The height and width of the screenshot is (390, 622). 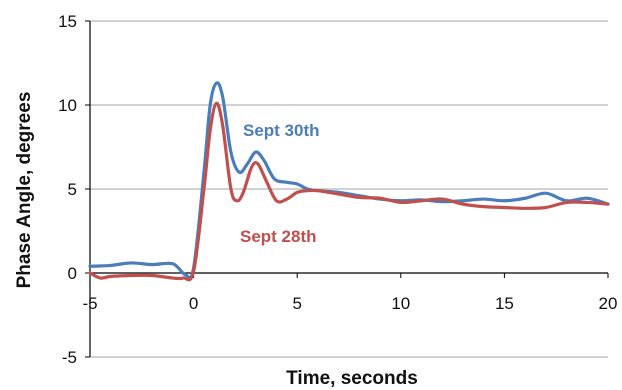 What do you see at coordinates (504, 303) in the screenshot?
I see `x-tick-label: 15` at bounding box center [504, 303].